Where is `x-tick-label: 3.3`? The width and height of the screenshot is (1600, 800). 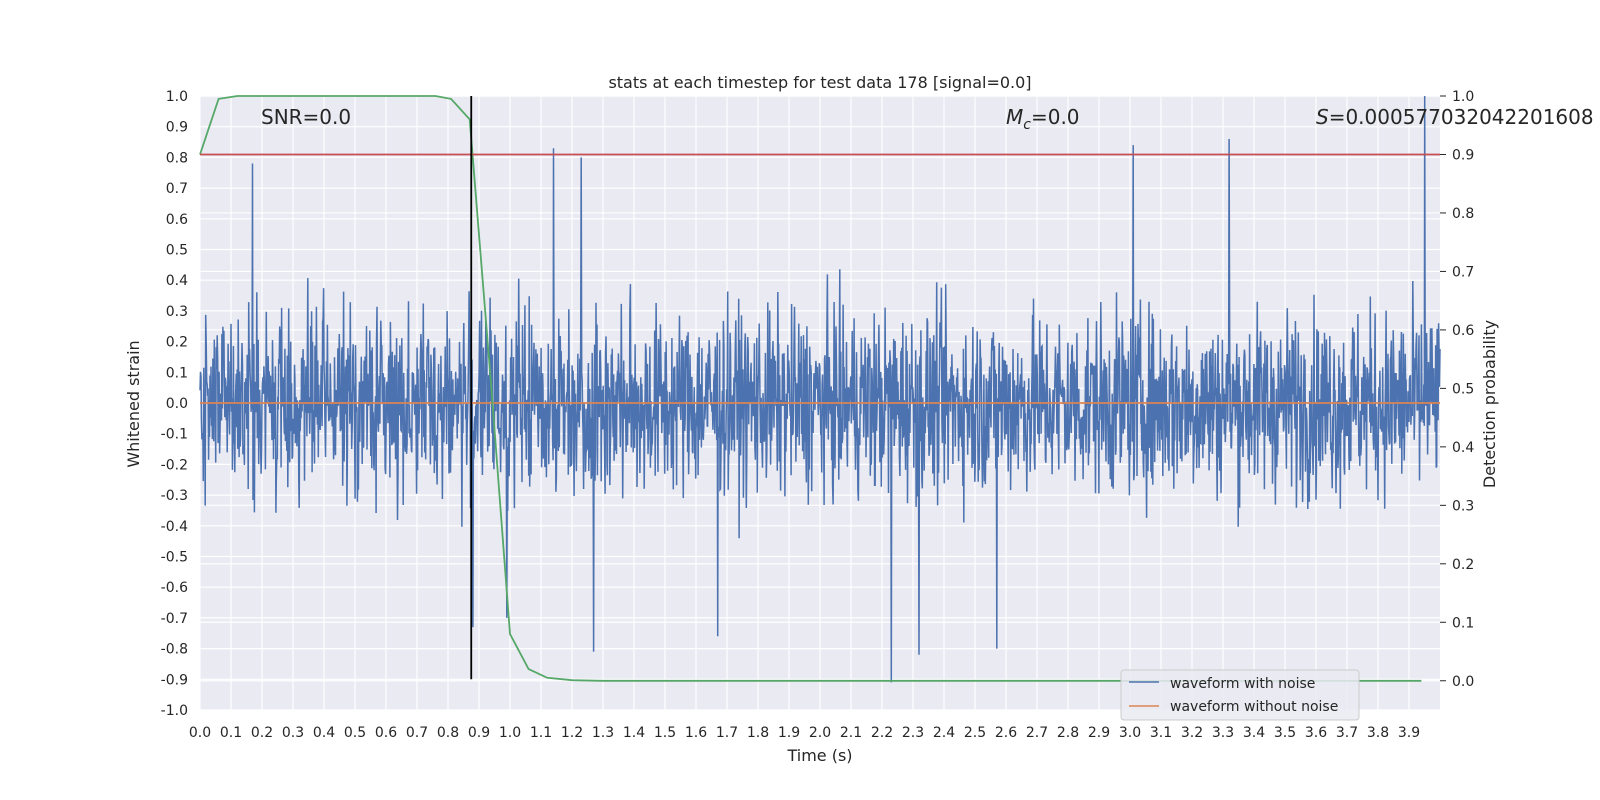
x-tick-label: 3.3 is located at coordinates (1223, 733).